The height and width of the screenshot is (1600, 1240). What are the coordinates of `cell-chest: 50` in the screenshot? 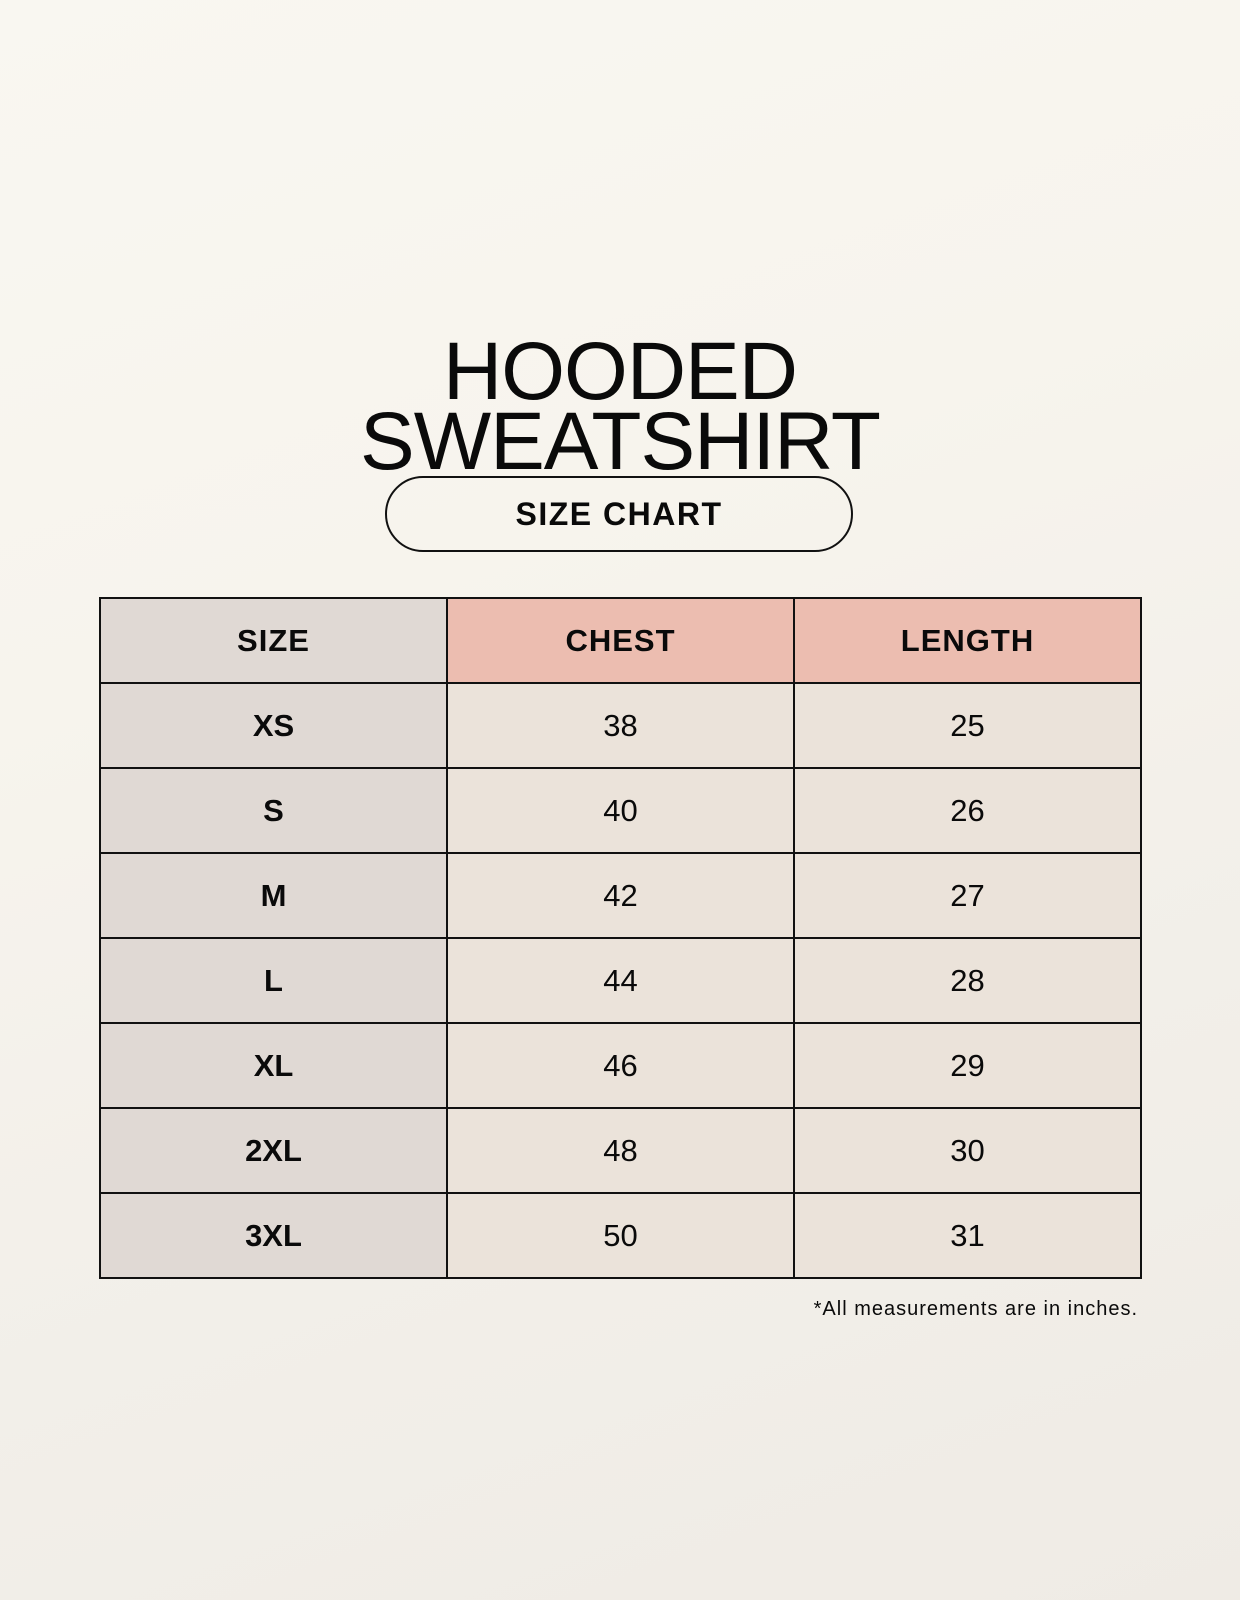 It's located at (620, 1235).